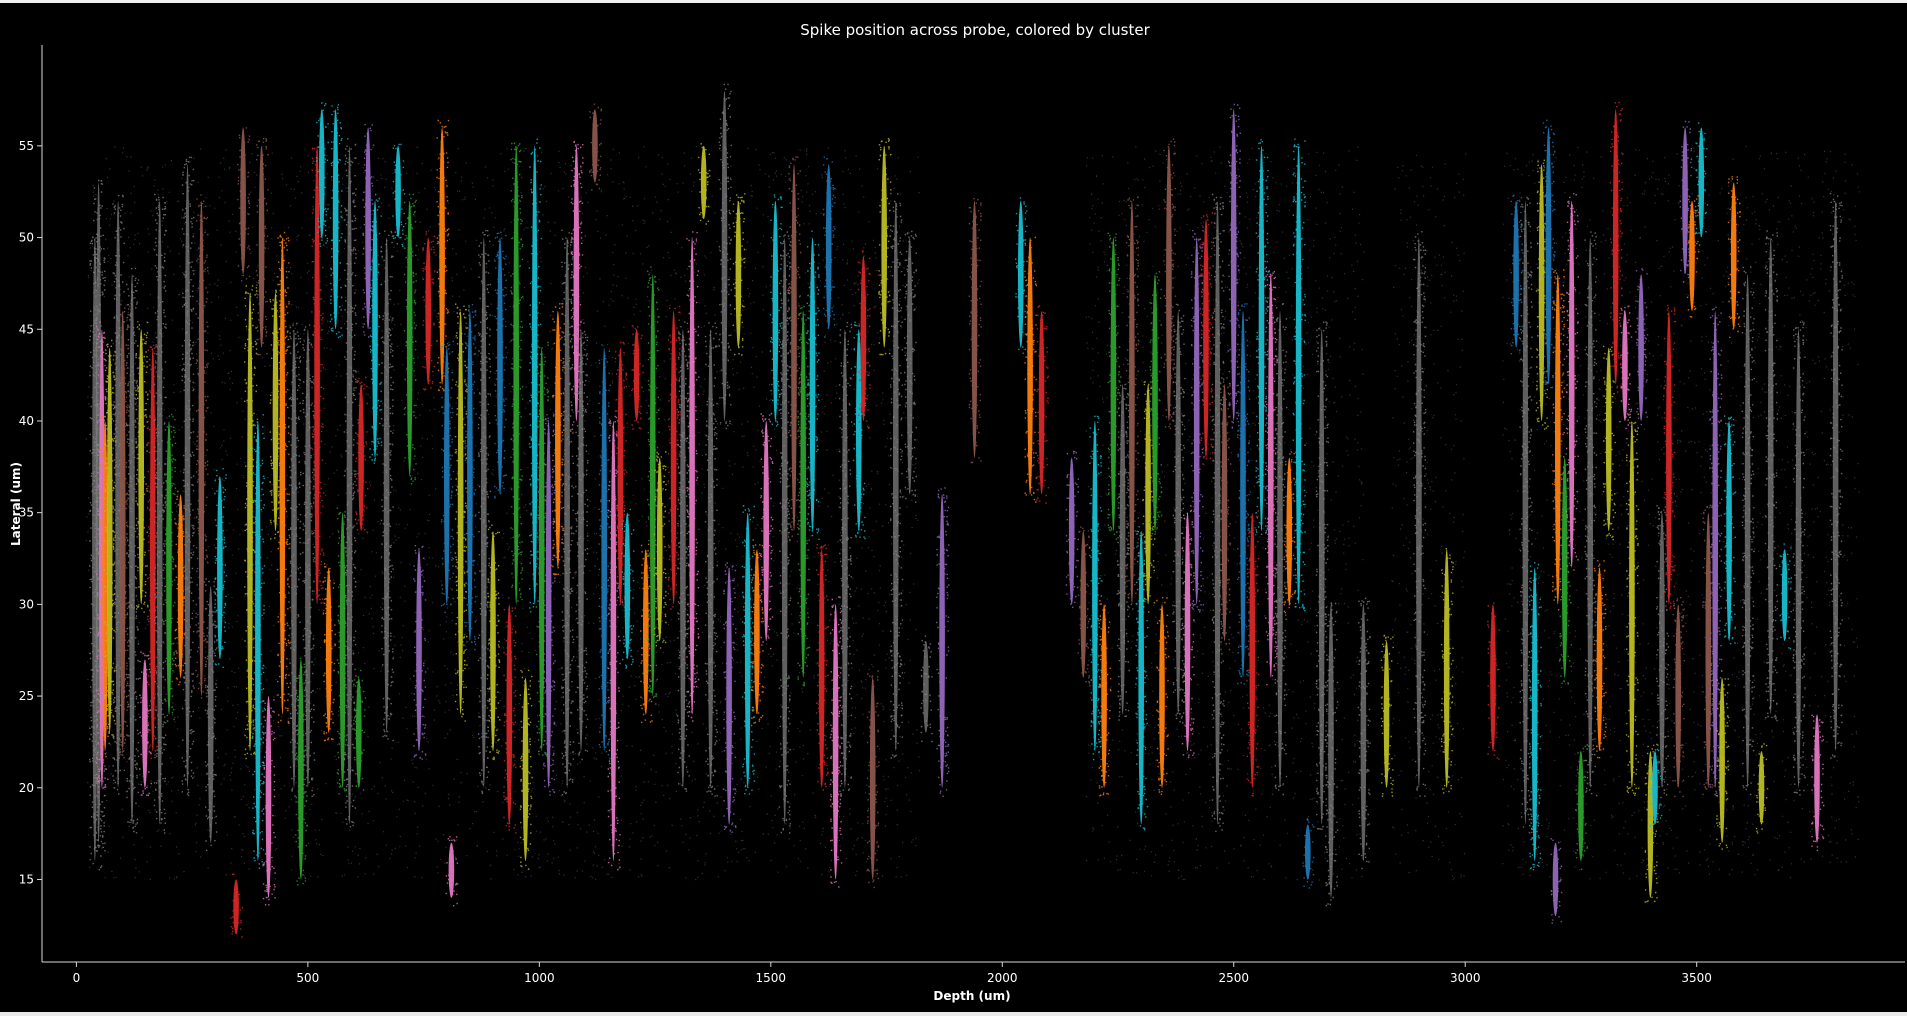 This screenshot has height=1016, width=1907. I want to click on y-tick-label: 20, so click(26, 788).